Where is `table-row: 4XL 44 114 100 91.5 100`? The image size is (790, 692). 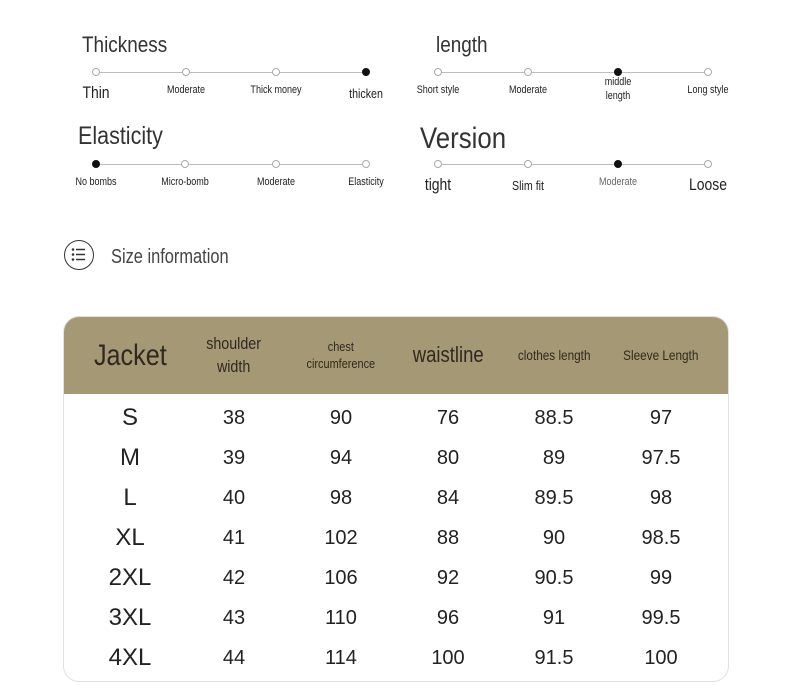
table-row: 4XL 44 114 100 91.5 100 is located at coordinates (396, 658).